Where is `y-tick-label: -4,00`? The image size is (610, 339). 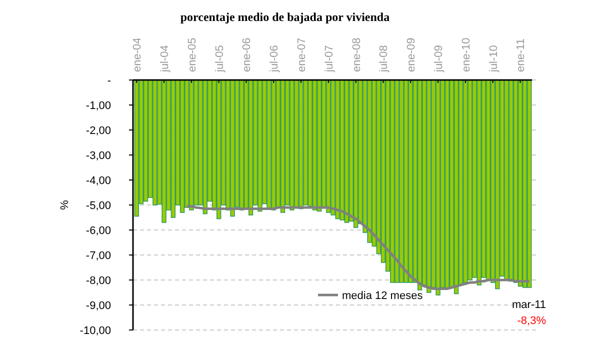
y-tick-label: -4,00 is located at coordinates (98, 181).